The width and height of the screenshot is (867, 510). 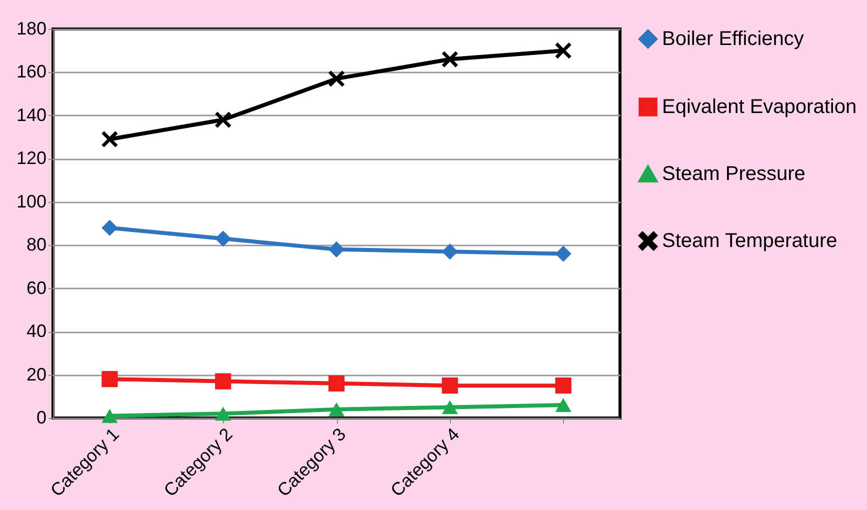 I want to click on y-tick-label: 140, so click(x=31, y=114).